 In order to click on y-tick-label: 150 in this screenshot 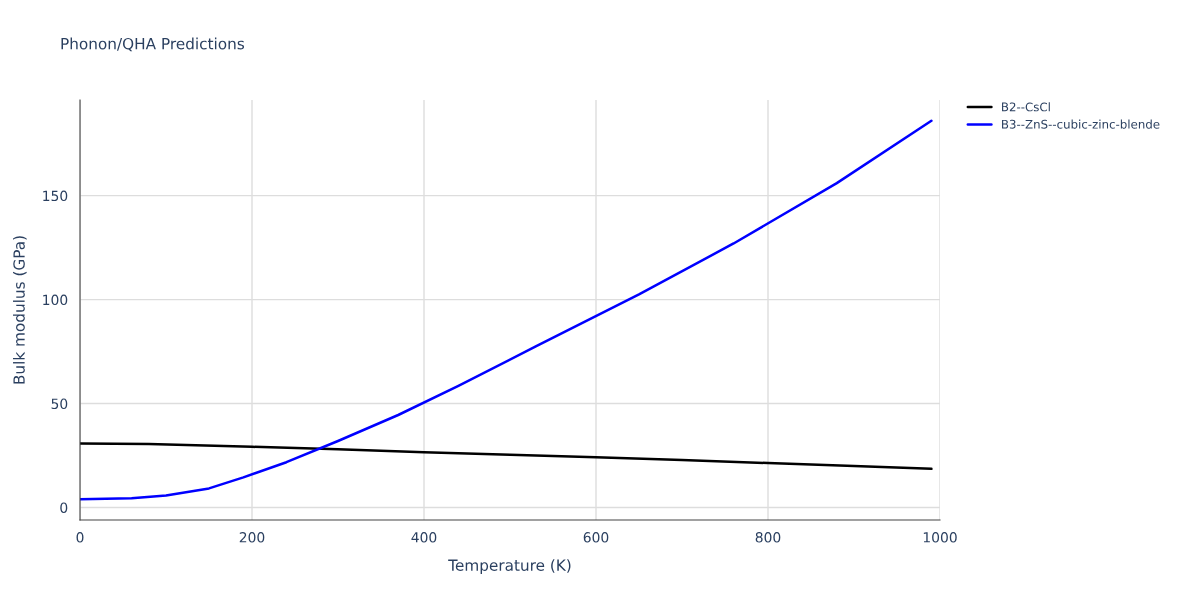, I will do `click(55, 196)`.